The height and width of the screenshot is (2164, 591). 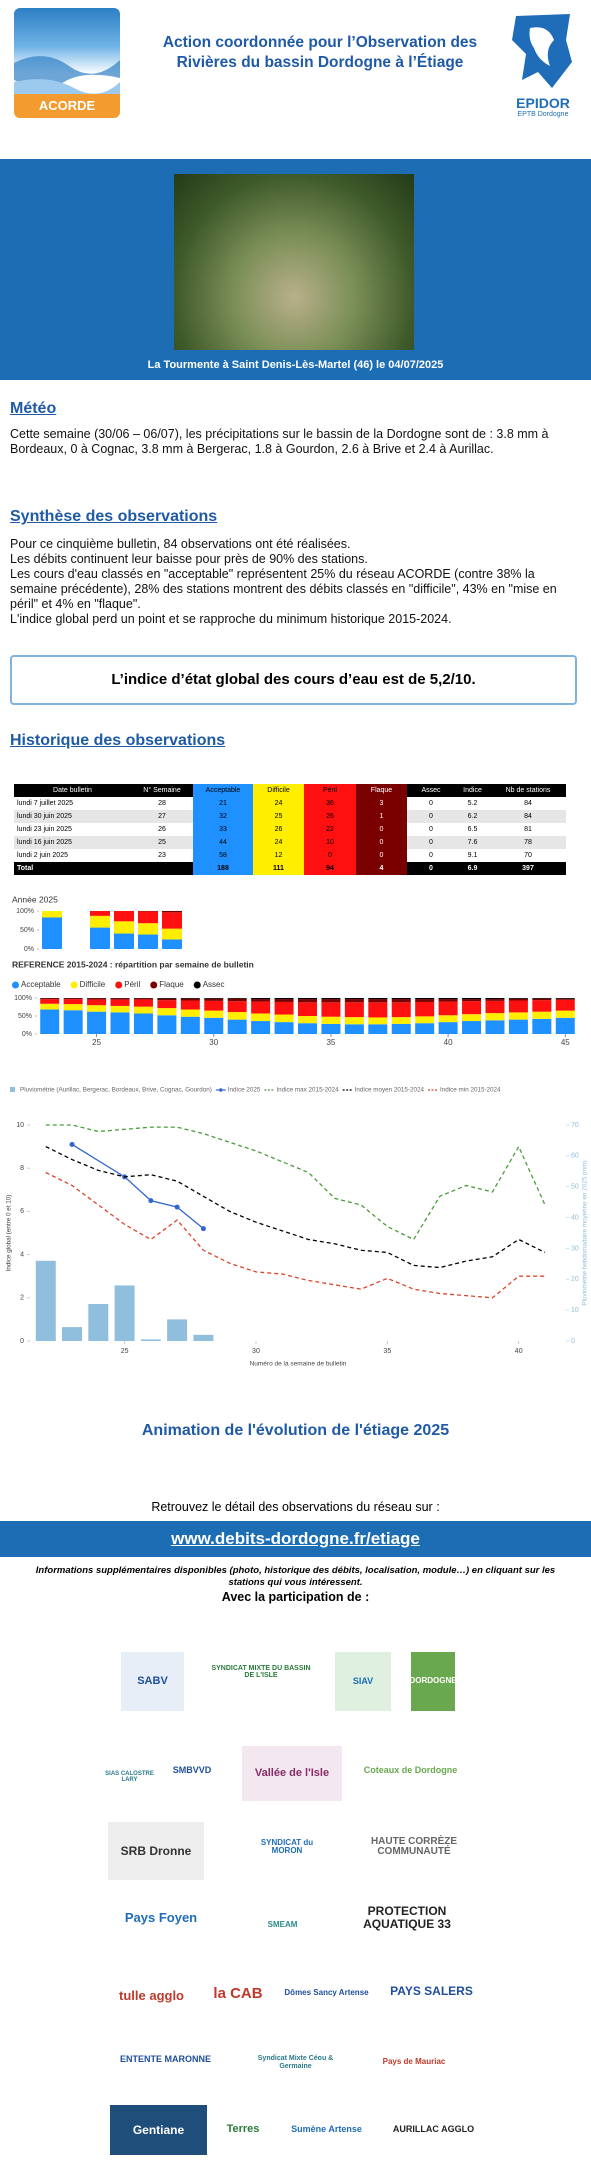 I want to click on y-tick-label: 4, so click(x=22, y=1254).